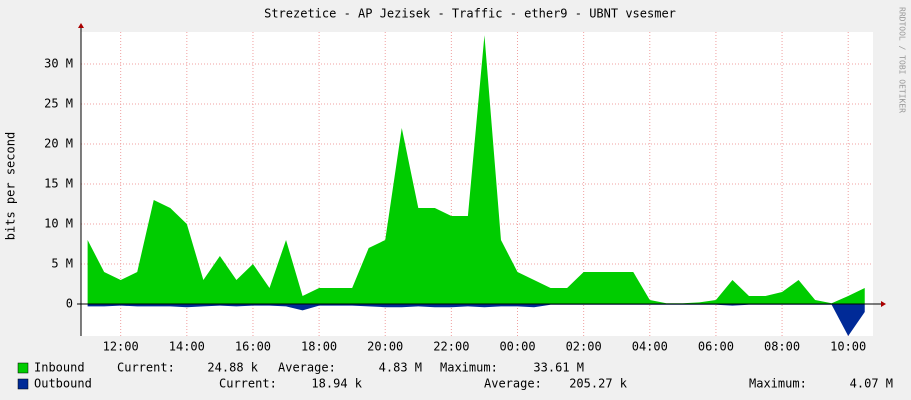  What do you see at coordinates (584, 347) in the screenshot?
I see `x-tick-label: 02:00` at bounding box center [584, 347].